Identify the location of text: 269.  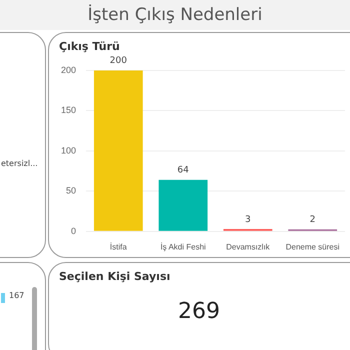
(199, 311).